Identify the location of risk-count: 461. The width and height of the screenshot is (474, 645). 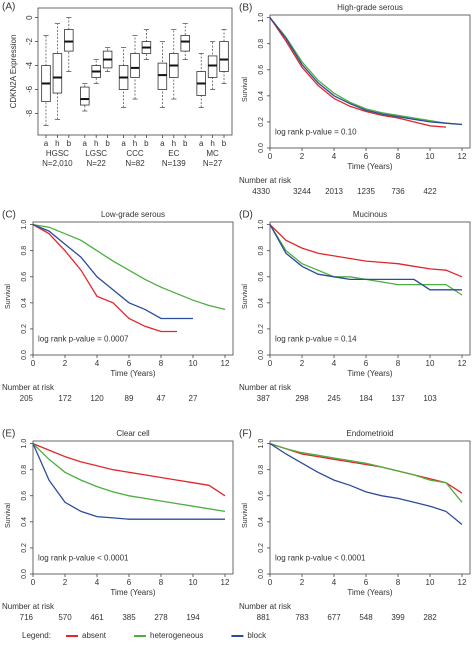
(97, 617).